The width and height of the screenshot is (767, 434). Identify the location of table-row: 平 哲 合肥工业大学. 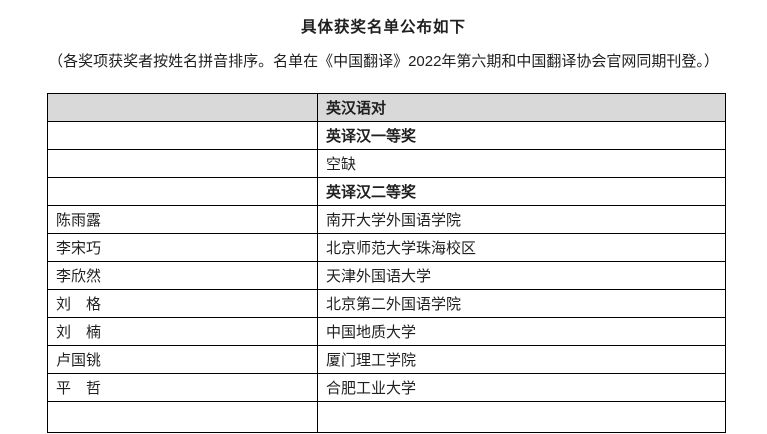
(386, 387).